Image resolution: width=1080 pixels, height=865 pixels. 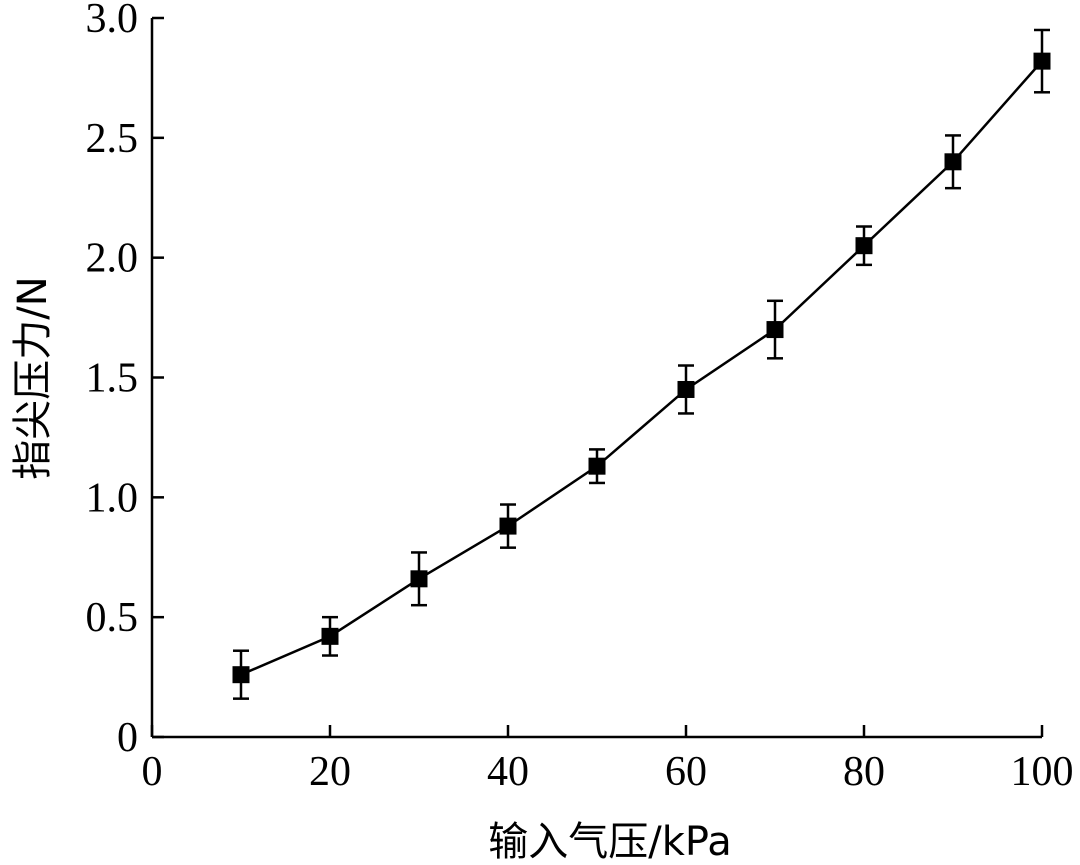 What do you see at coordinates (330, 772) in the screenshot?
I see `x-tick-label: 20` at bounding box center [330, 772].